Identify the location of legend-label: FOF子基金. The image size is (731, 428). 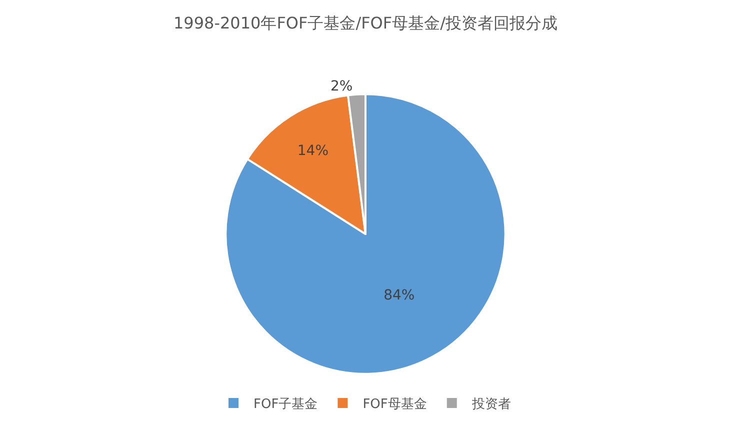
(286, 404).